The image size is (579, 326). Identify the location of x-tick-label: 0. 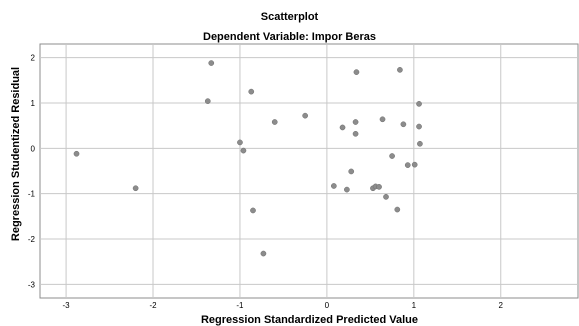
(327, 305).